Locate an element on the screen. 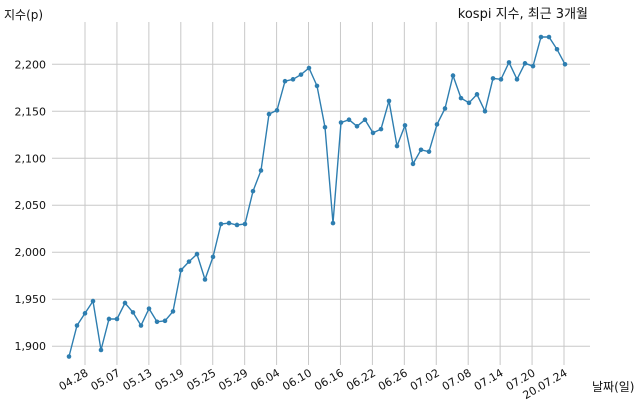 This screenshot has height=418, width=640. y-tick-label: 2,150 is located at coordinates (31, 111).